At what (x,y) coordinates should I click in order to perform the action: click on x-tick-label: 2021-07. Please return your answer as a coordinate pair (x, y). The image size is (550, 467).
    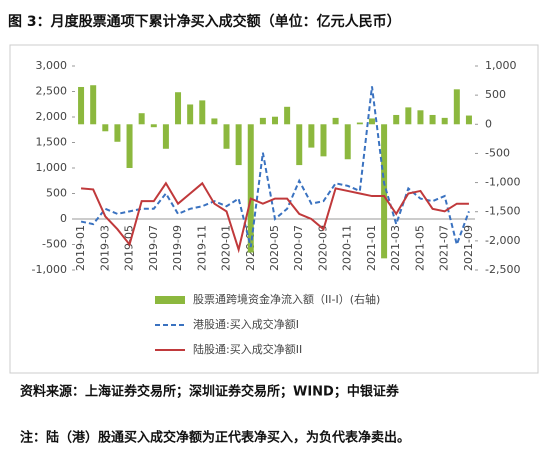
    Looking at the image, I should click on (444, 248).